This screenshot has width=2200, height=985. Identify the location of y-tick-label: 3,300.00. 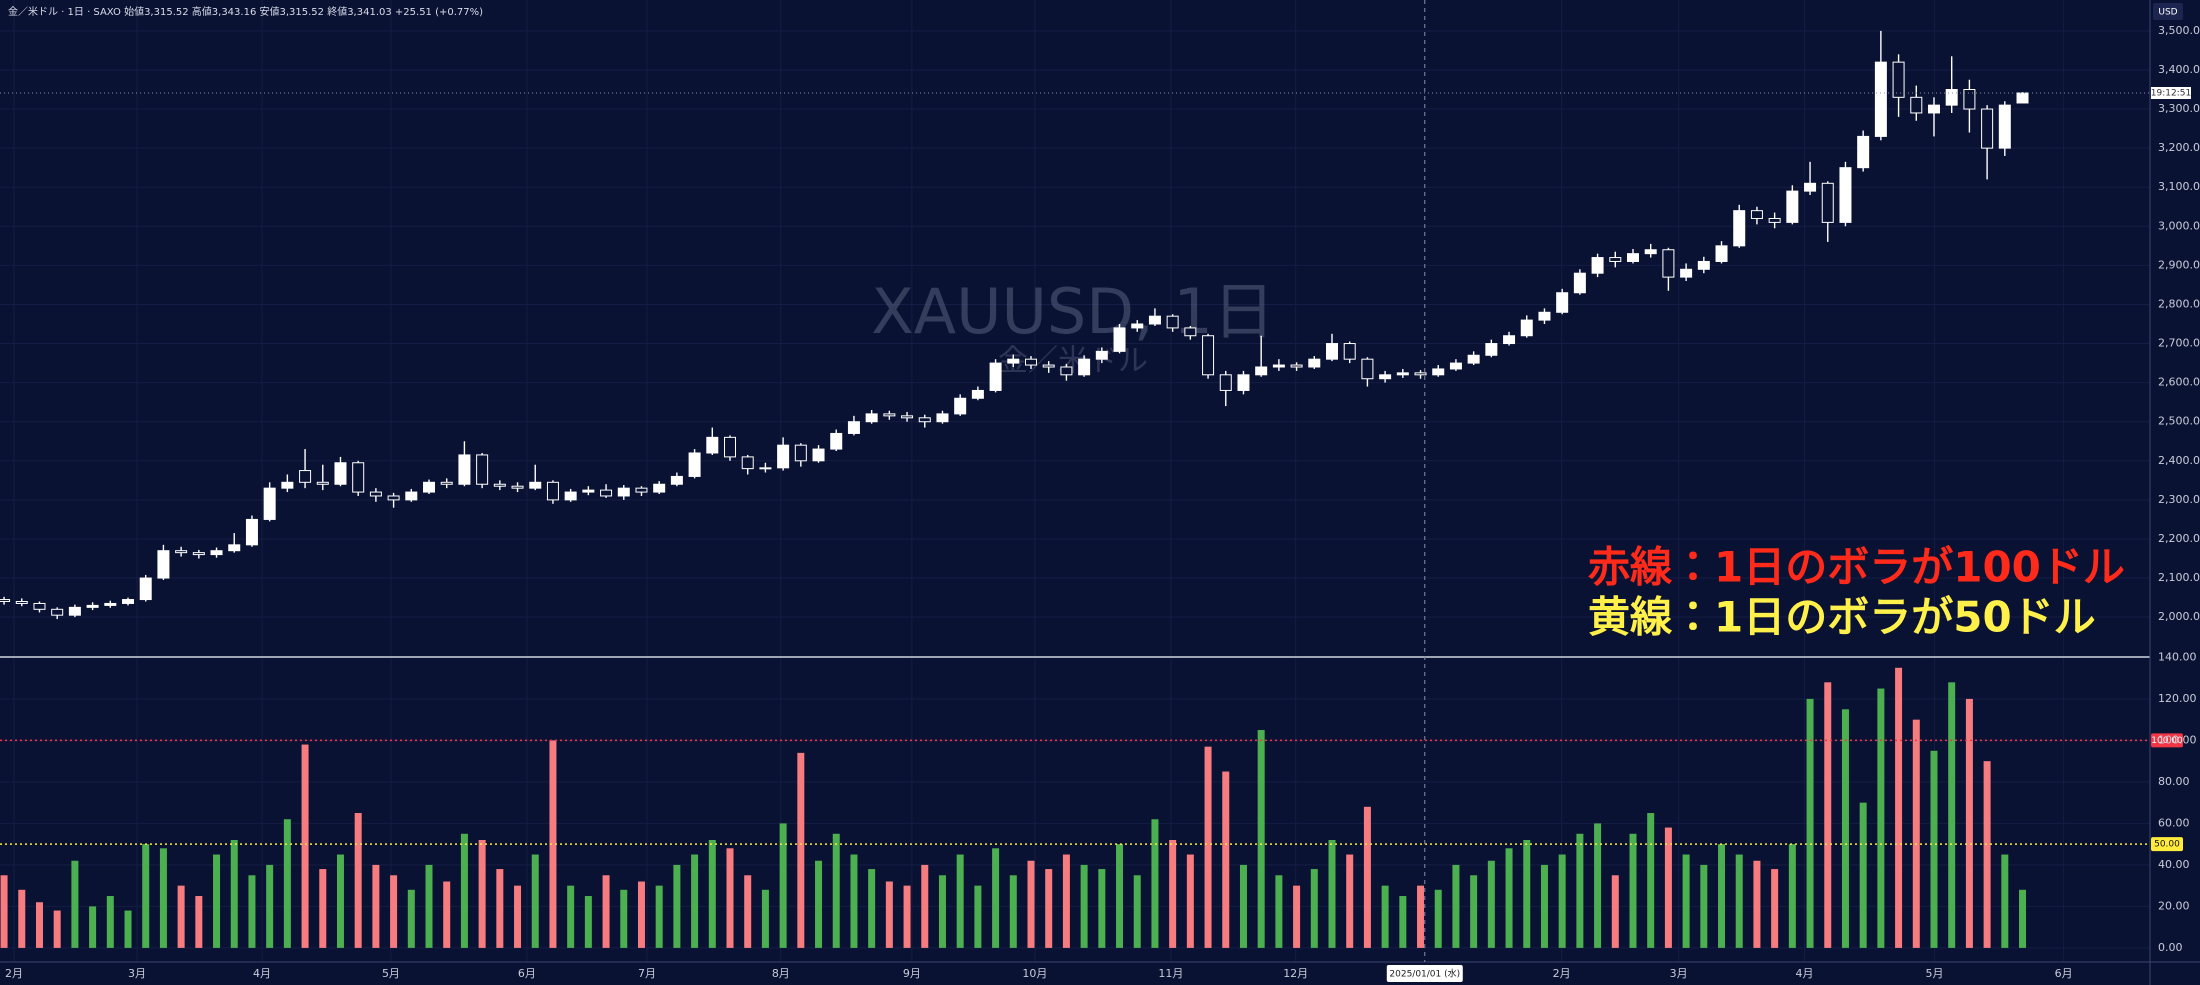
(2179, 108).